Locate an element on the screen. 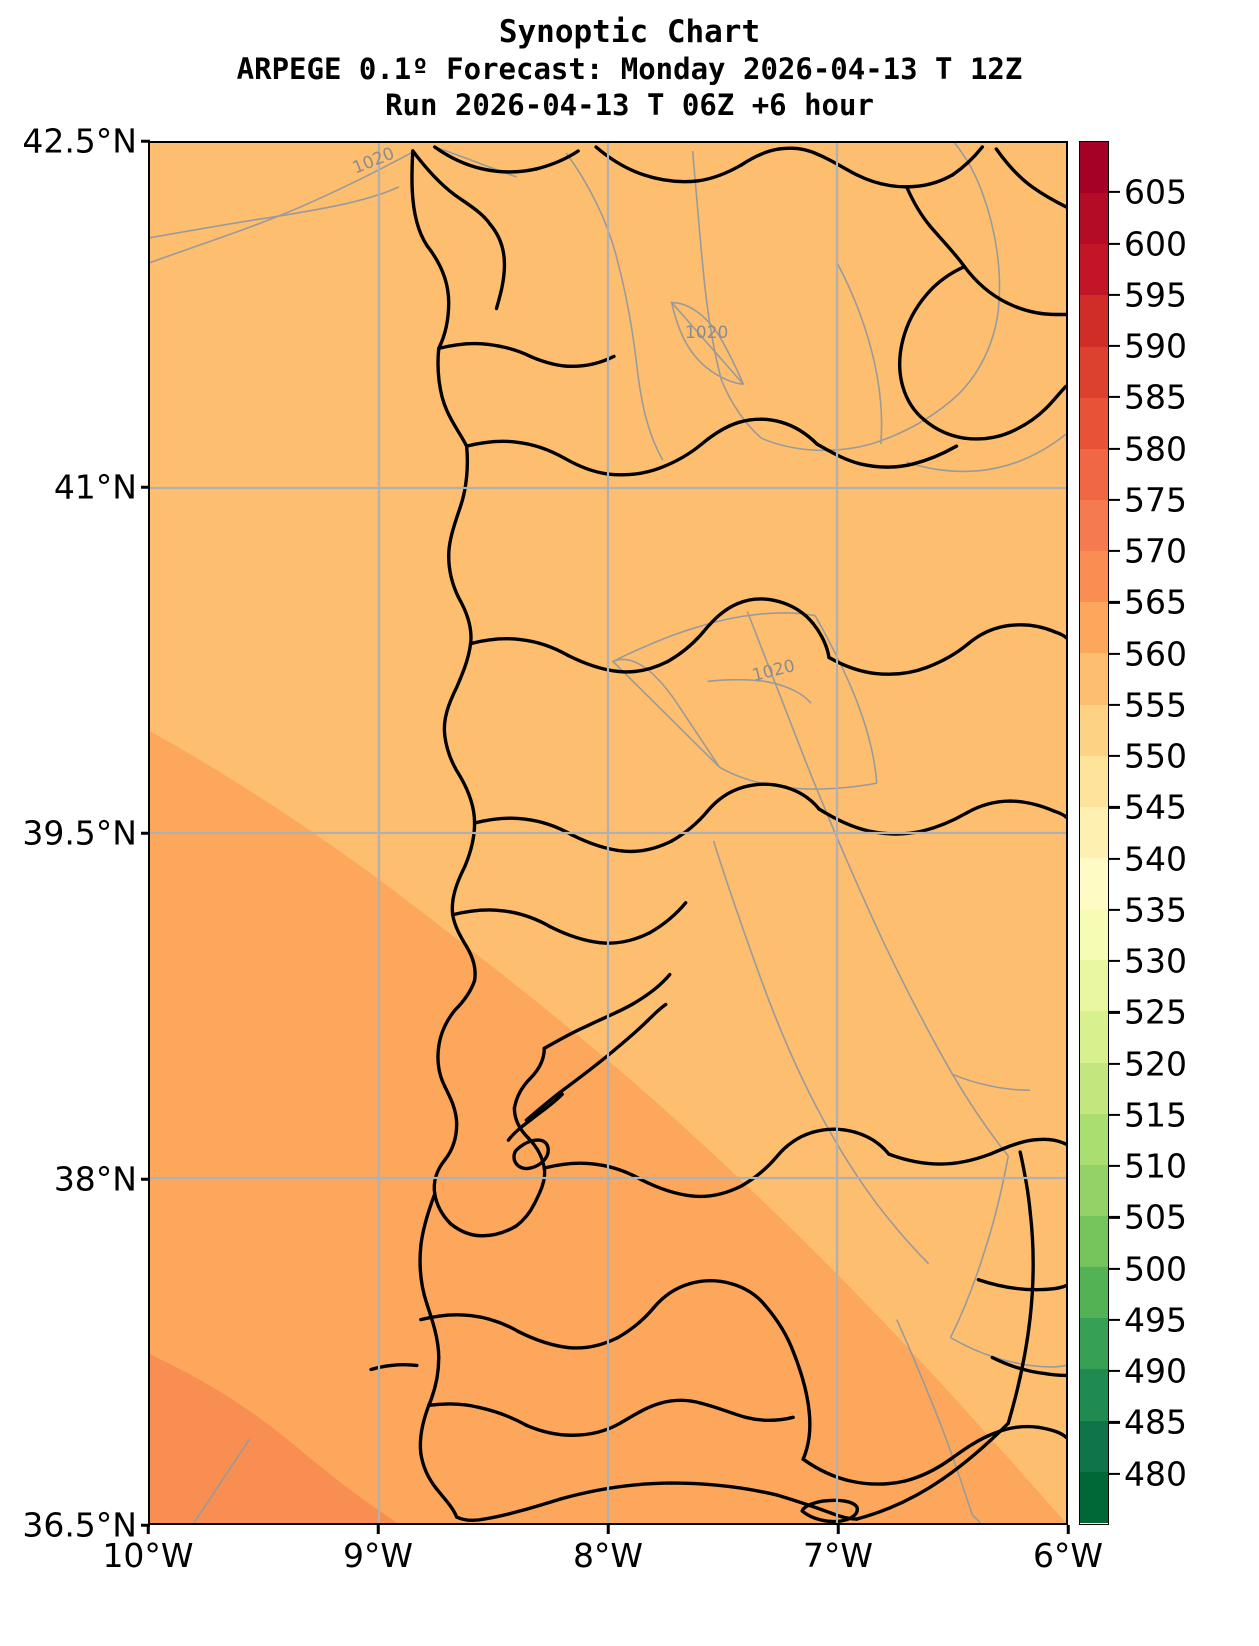 The width and height of the screenshot is (1259, 1646). colorbar-tick-label: 580 is located at coordinates (1155, 449).